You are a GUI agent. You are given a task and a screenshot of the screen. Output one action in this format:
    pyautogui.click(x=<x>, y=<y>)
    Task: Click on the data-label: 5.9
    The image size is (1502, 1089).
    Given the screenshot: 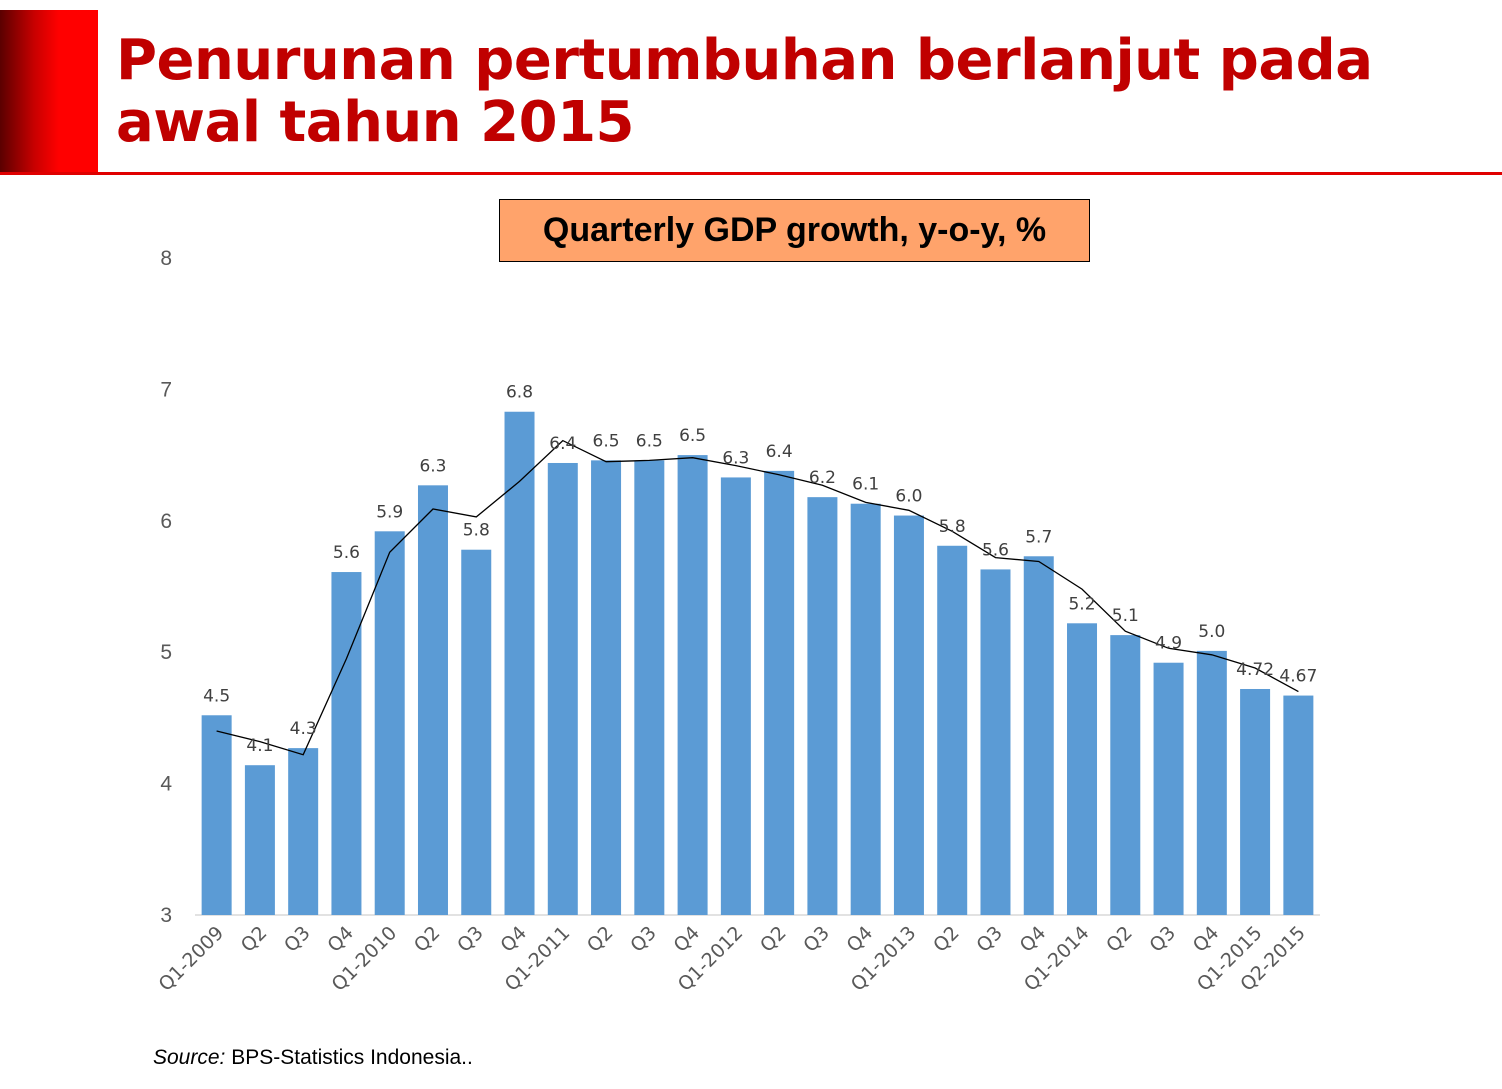 What is the action you would take?
    pyautogui.click(x=389, y=512)
    